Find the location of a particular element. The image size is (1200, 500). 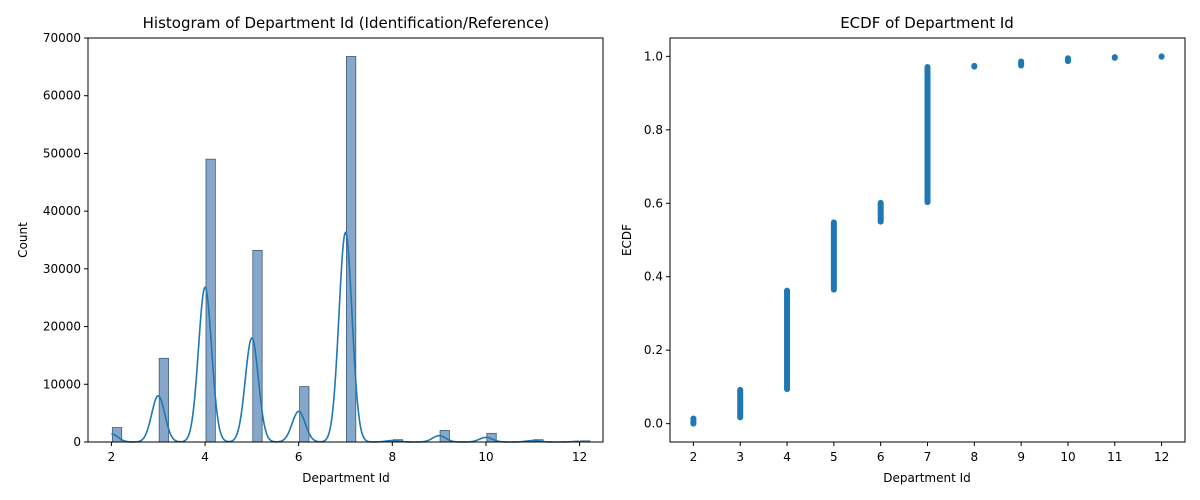

ecdf-y-tick-label: 0.0 is located at coordinates (653, 424).